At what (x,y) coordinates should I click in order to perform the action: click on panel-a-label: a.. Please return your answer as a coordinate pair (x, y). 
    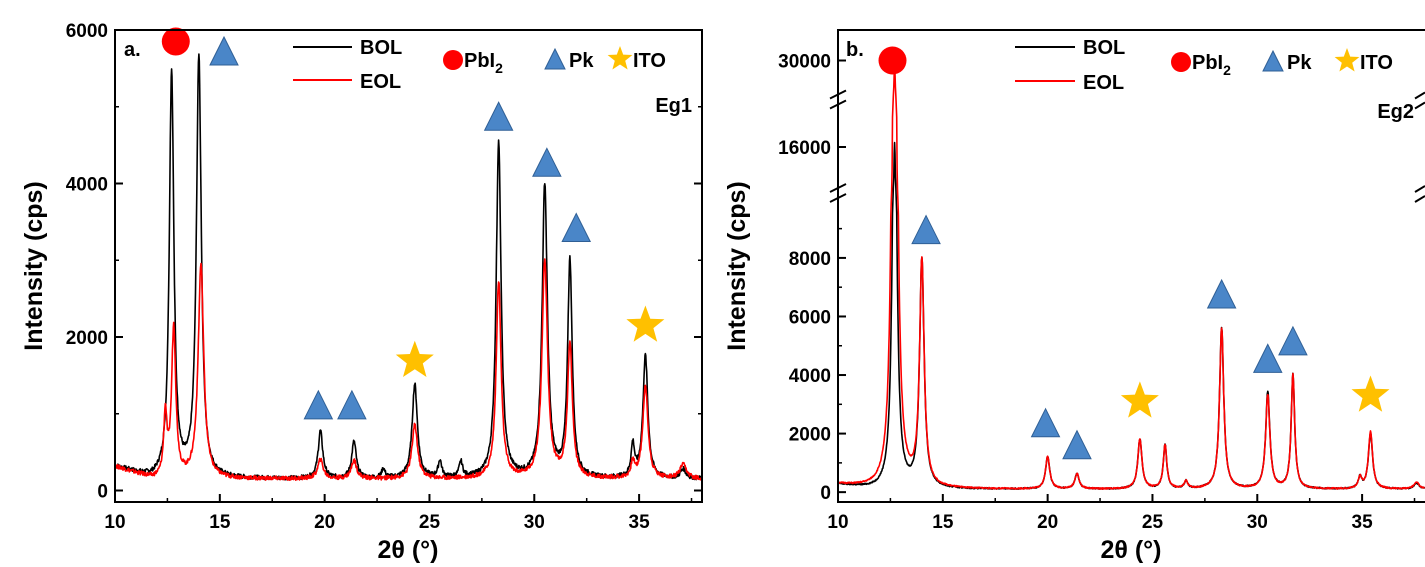
    Looking at the image, I should click on (132, 50).